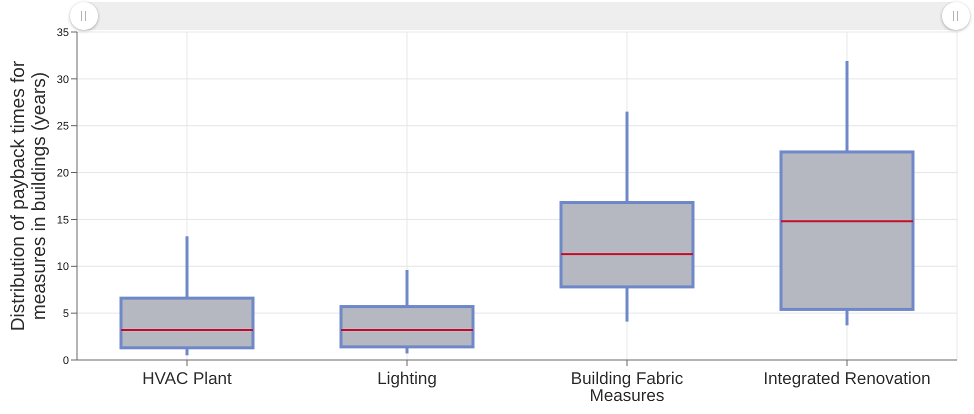 The height and width of the screenshot is (414, 974). I want to click on x-tick-label: Lighting, so click(407, 378).